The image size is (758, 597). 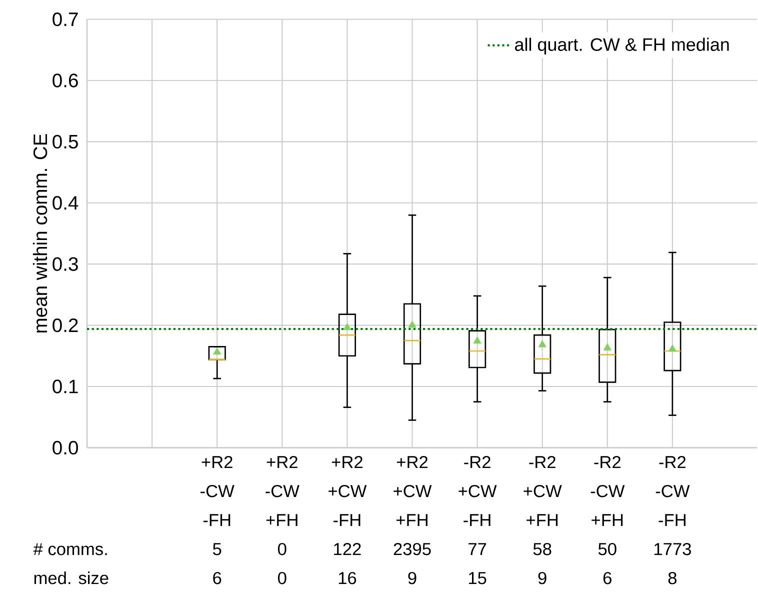 I want to click on legend-label: all quart. CW & FH median, so click(x=622, y=46).